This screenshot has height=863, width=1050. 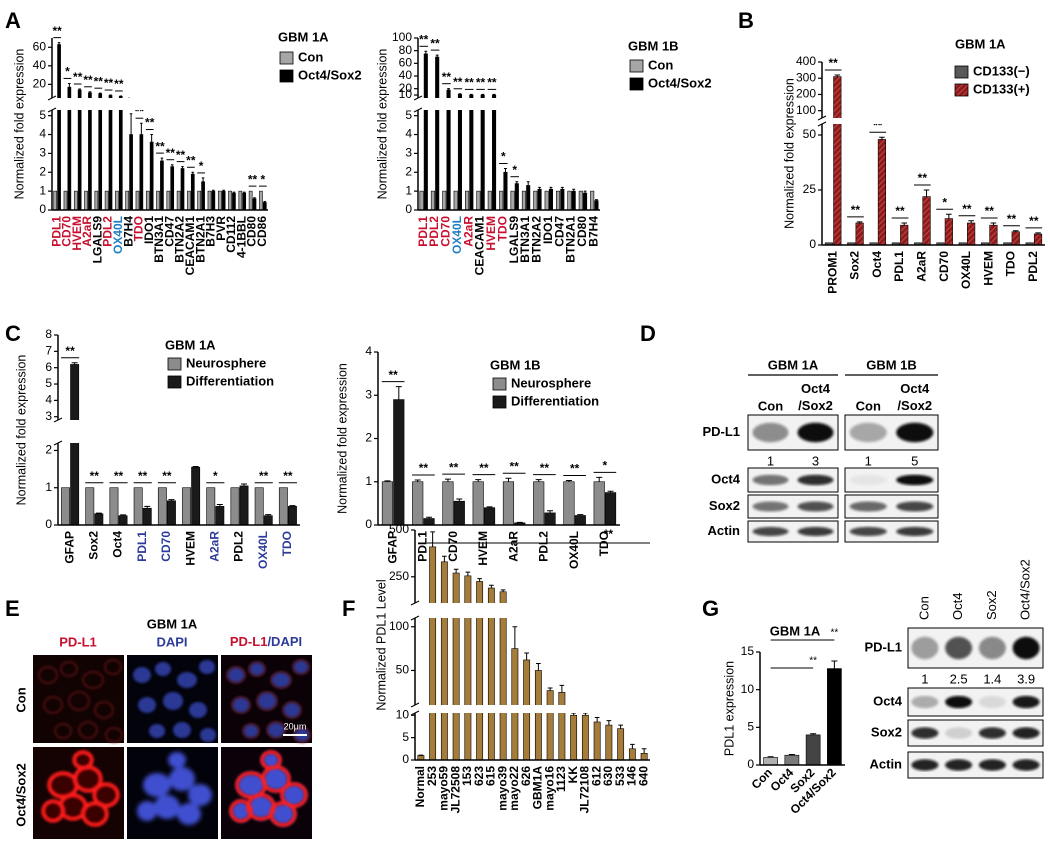 I want to click on x-tick-label: 623, so click(x=479, y=776).